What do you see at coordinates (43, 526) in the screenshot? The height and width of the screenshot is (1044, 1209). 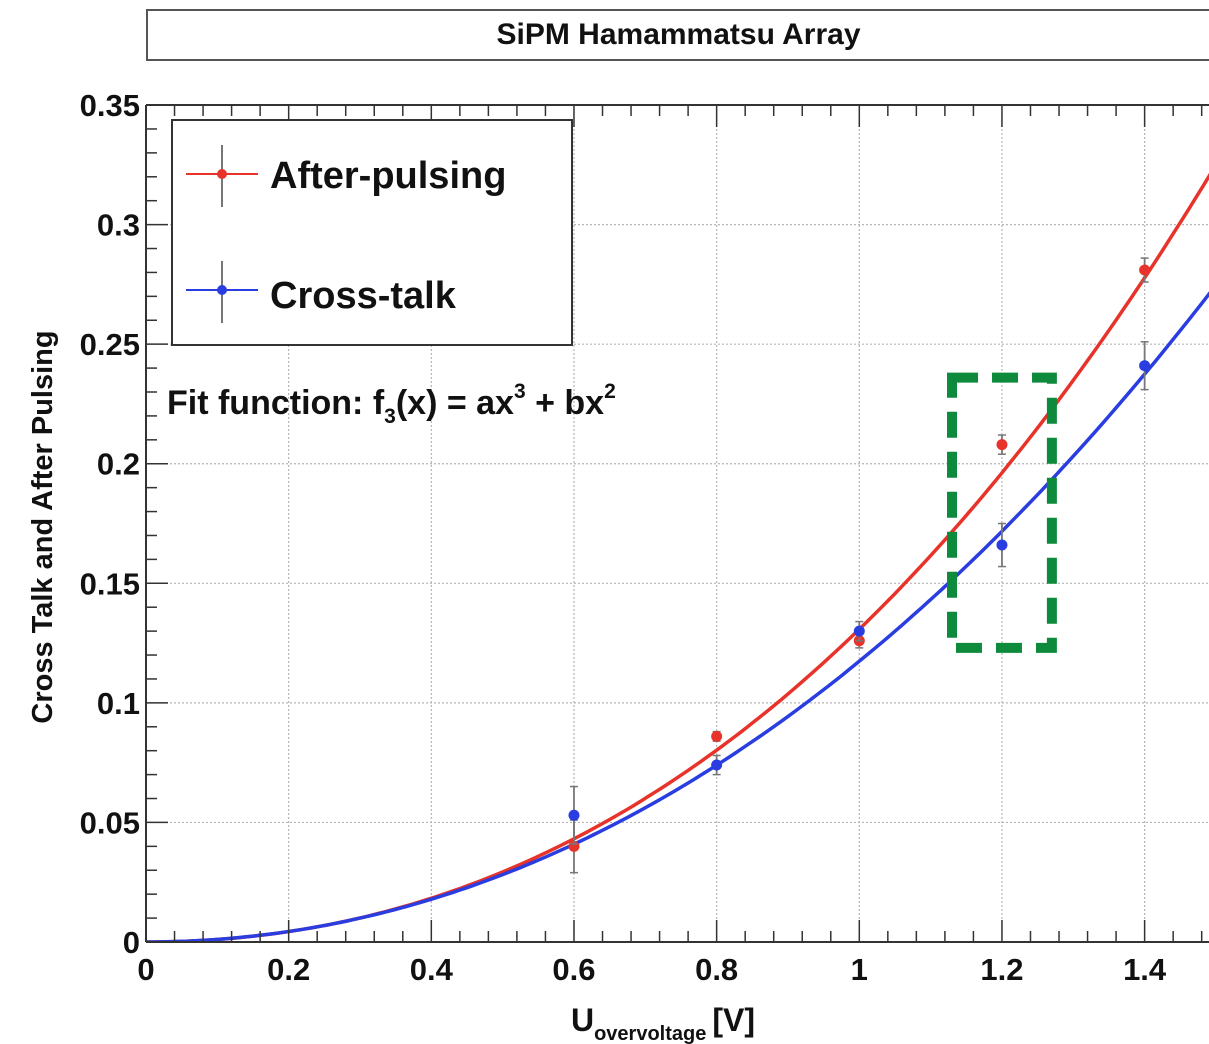 I see `y-axis-label: Cross Talk and After Pulsing` at bounding box center [43, 526].